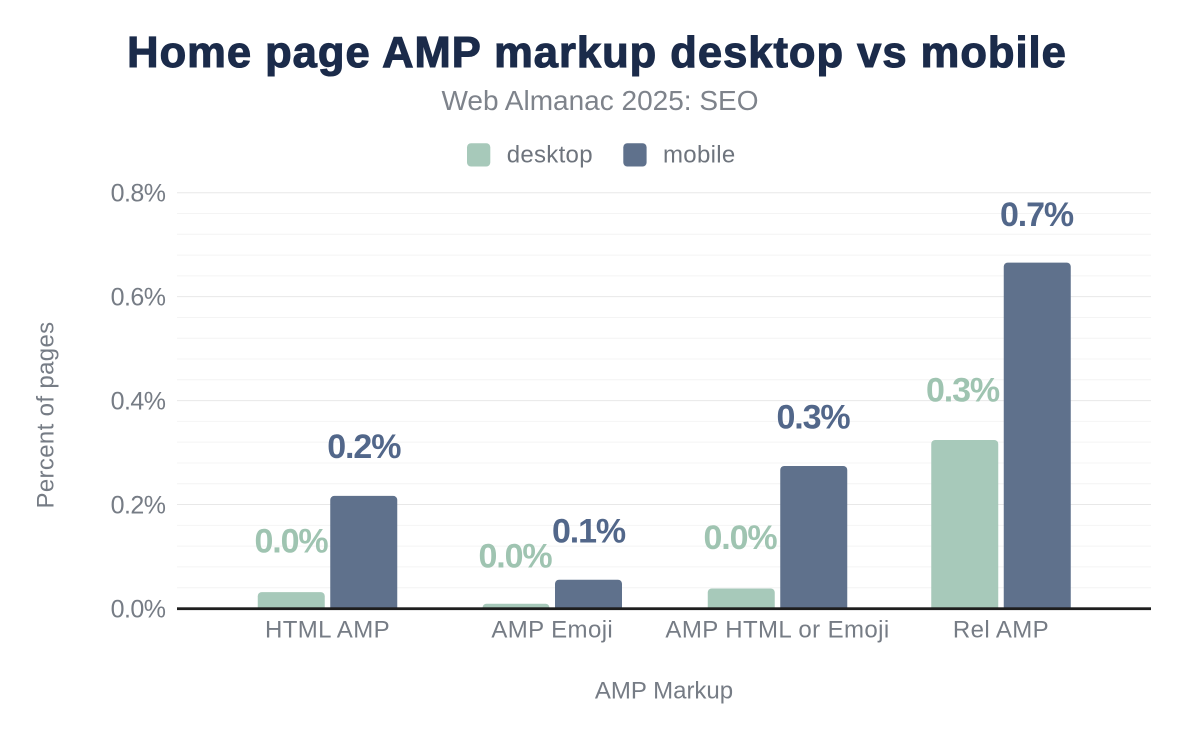  What do you see at coordinates (327, 630) in the screenshot?
I see `svg-text: HTML AMP` at bounding box center [327, 630].